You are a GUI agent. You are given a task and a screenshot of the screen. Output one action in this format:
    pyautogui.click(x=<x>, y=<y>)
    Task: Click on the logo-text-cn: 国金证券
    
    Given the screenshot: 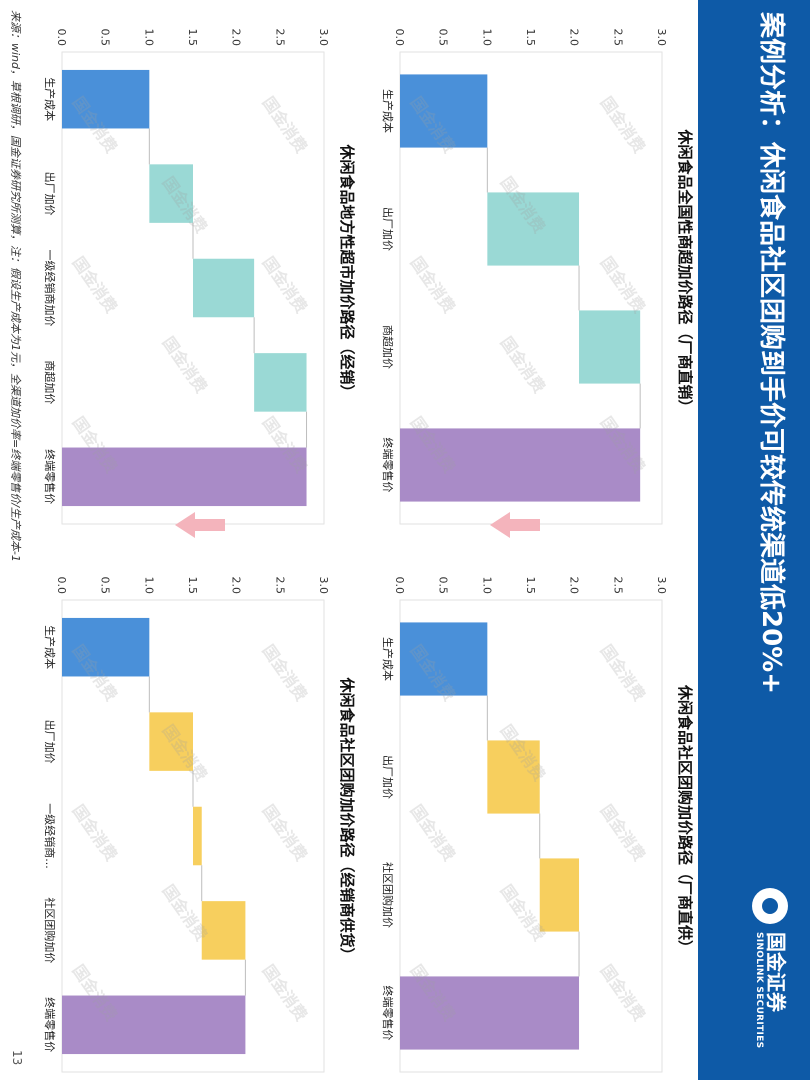 What is the action you would take?
    pyautogui.click(x=776, y=972)
    